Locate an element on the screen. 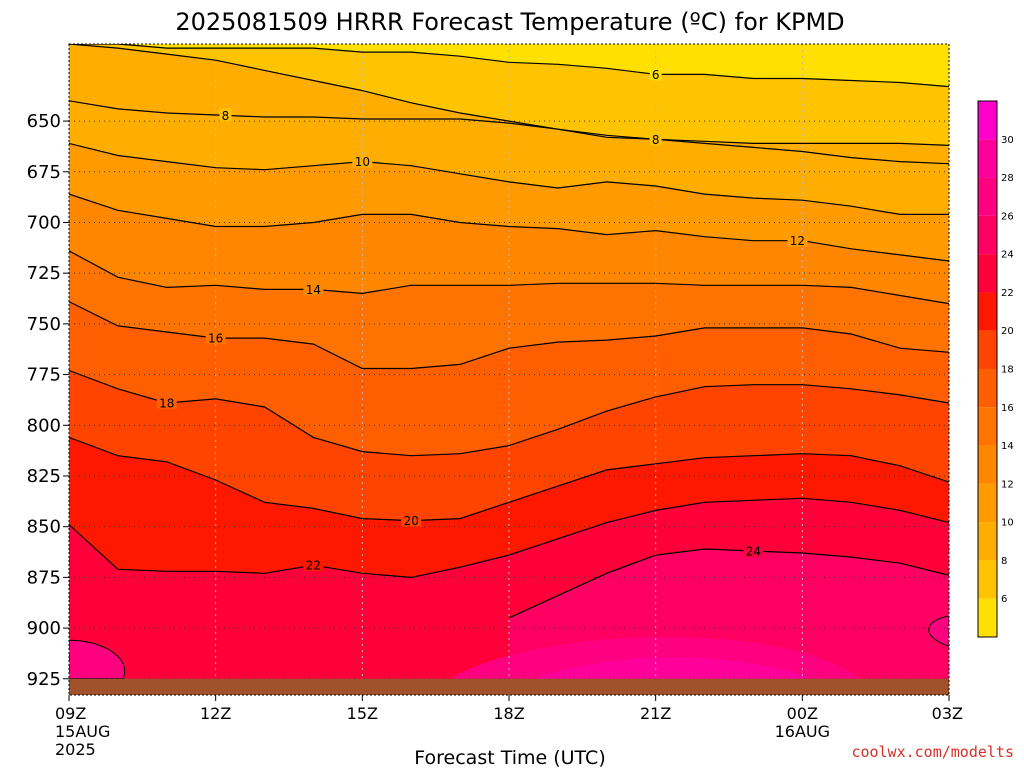  y-tick-label: 650 is located at coordinates (44, 121).